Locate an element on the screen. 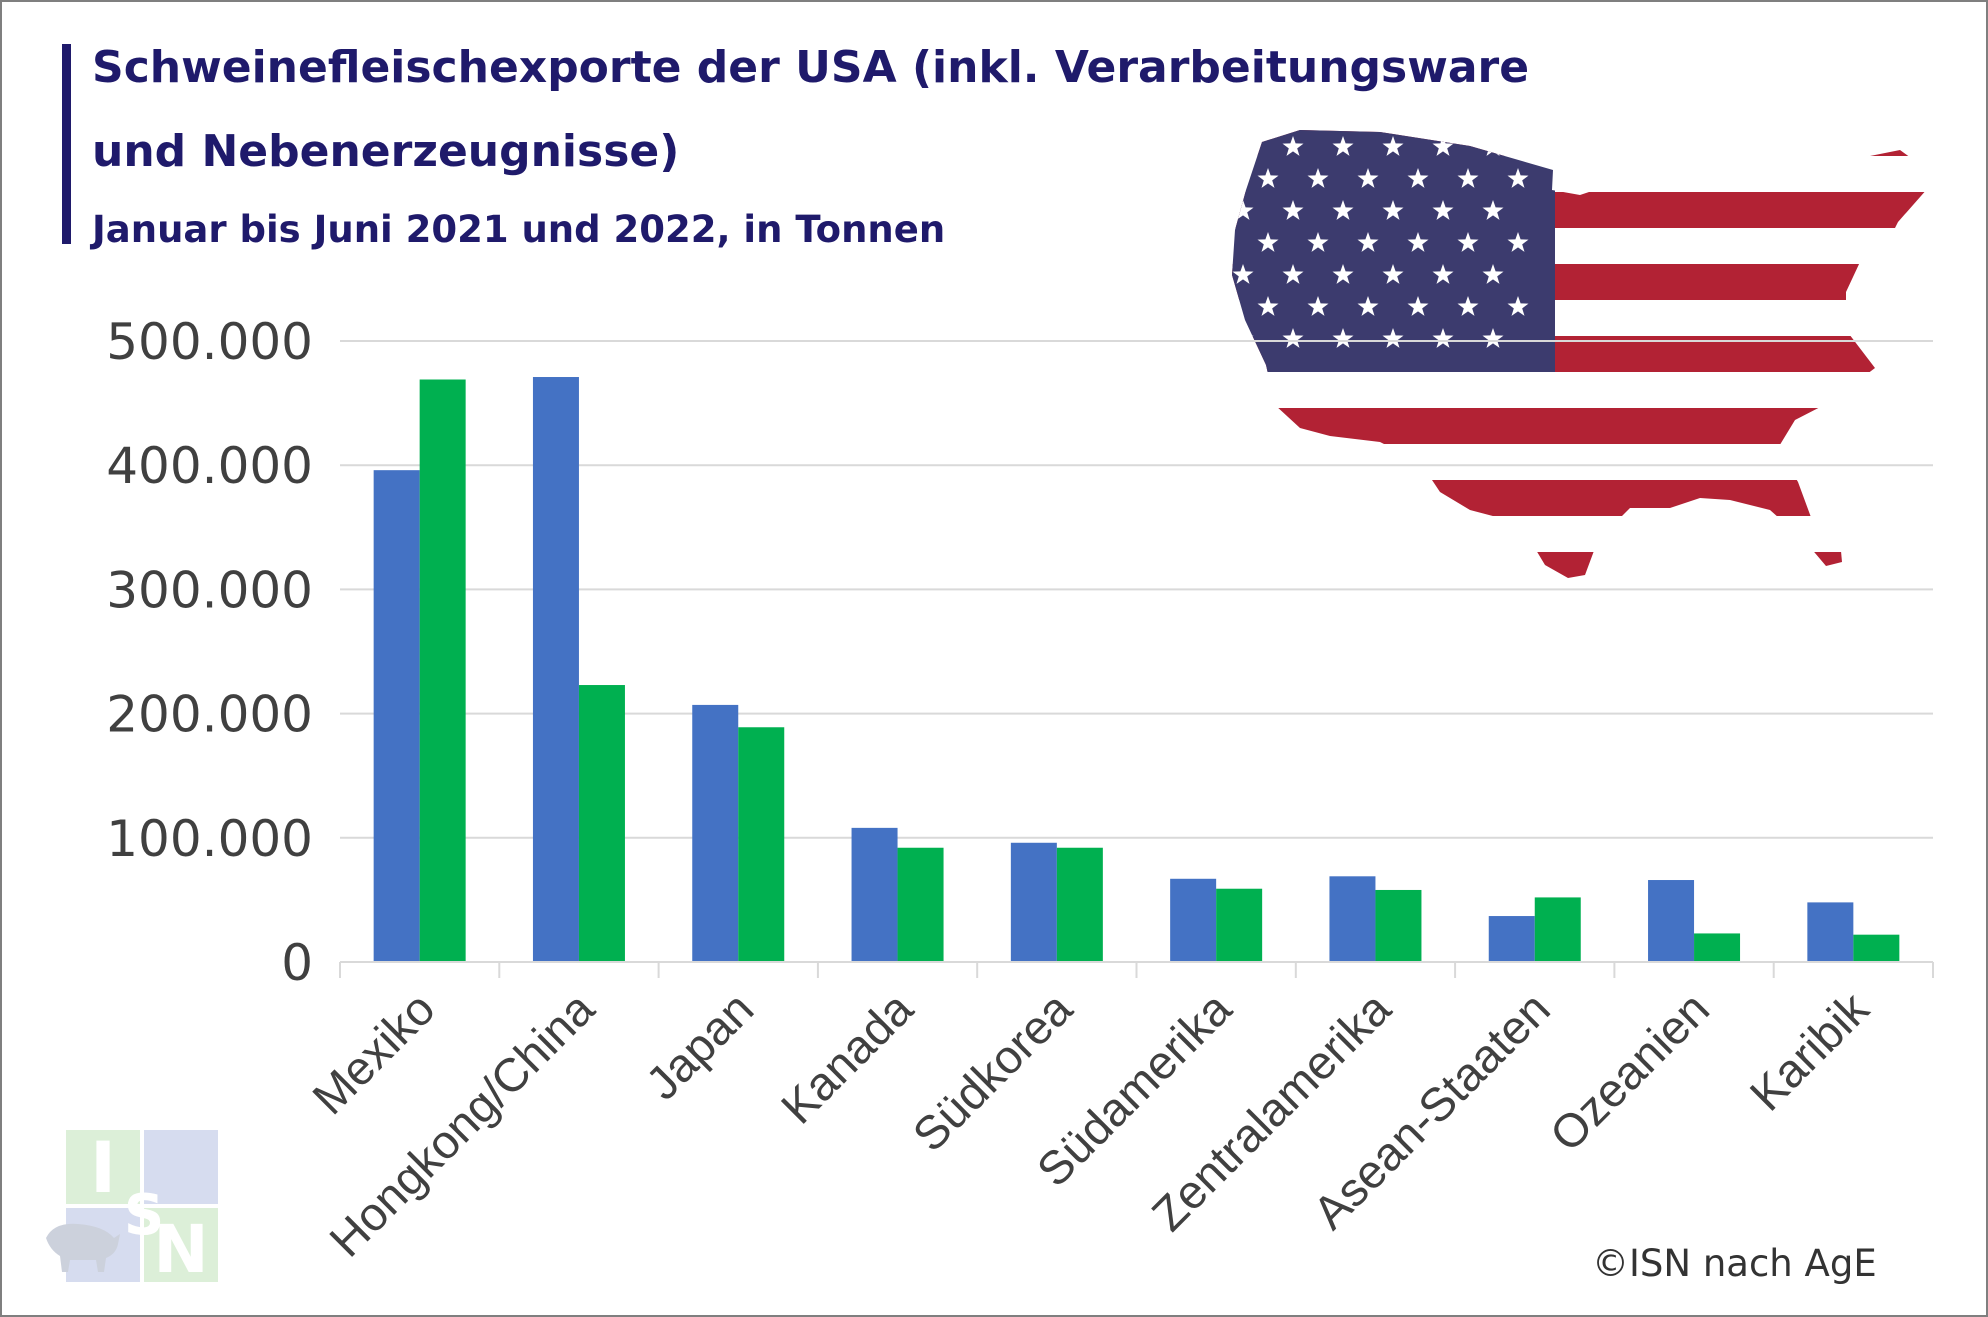 This screenshot has width=1988, height=1317. y-tick-label: 500.000 is located at coordinates (209, 342).